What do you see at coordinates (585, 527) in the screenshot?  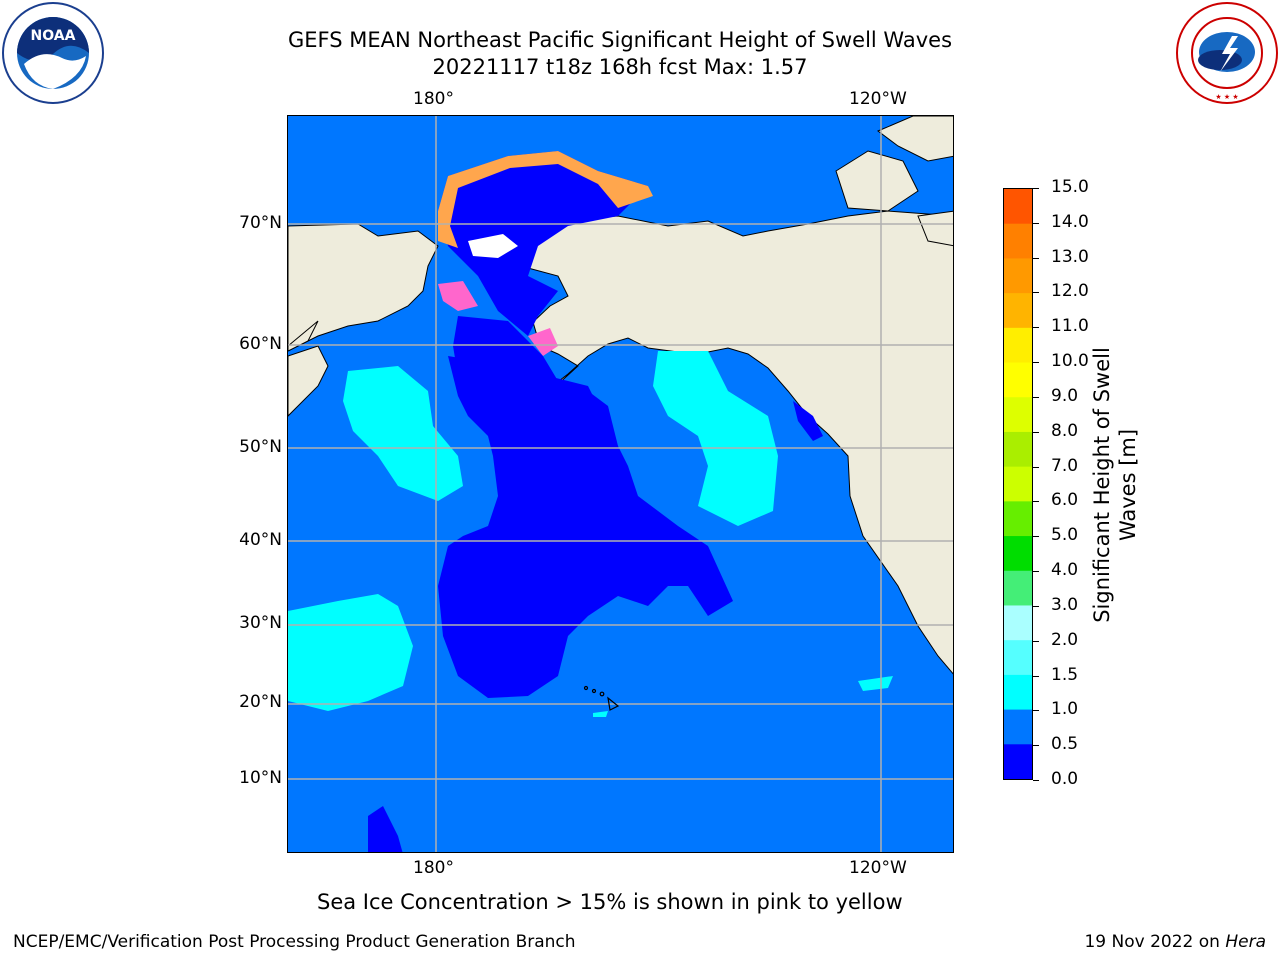 I see `ocean-low-swell` at bounding box center [585, 527].